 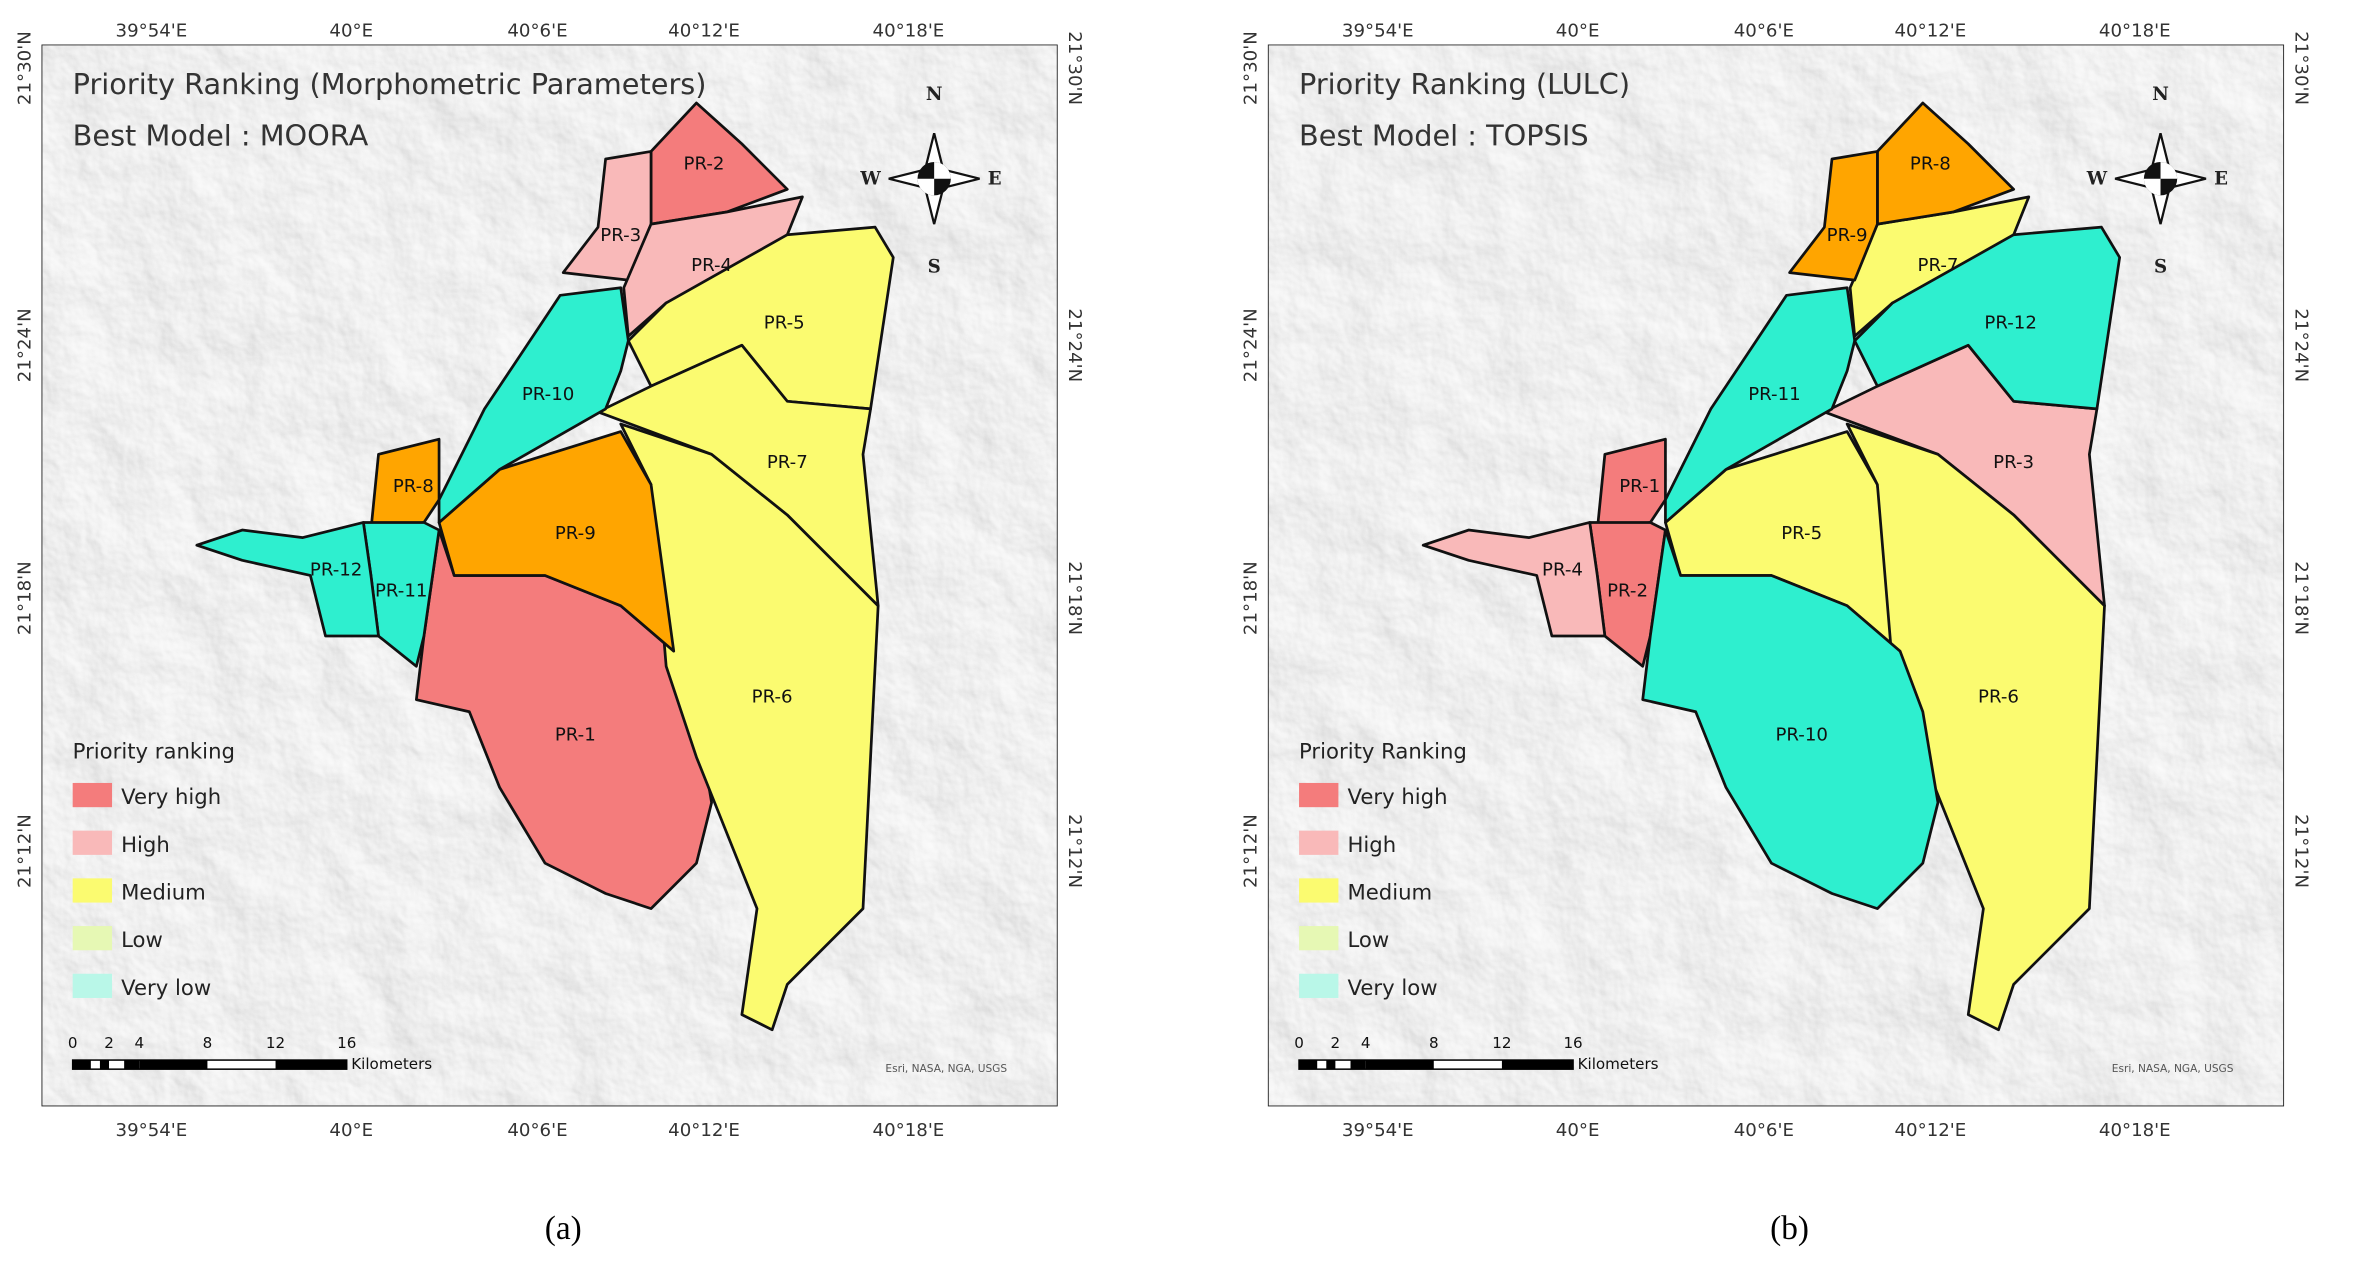 What do you see at coordinates (24, 345) in the screenshot?
I see `lat-label: 21°24'N` at bounding box center [24, 345].